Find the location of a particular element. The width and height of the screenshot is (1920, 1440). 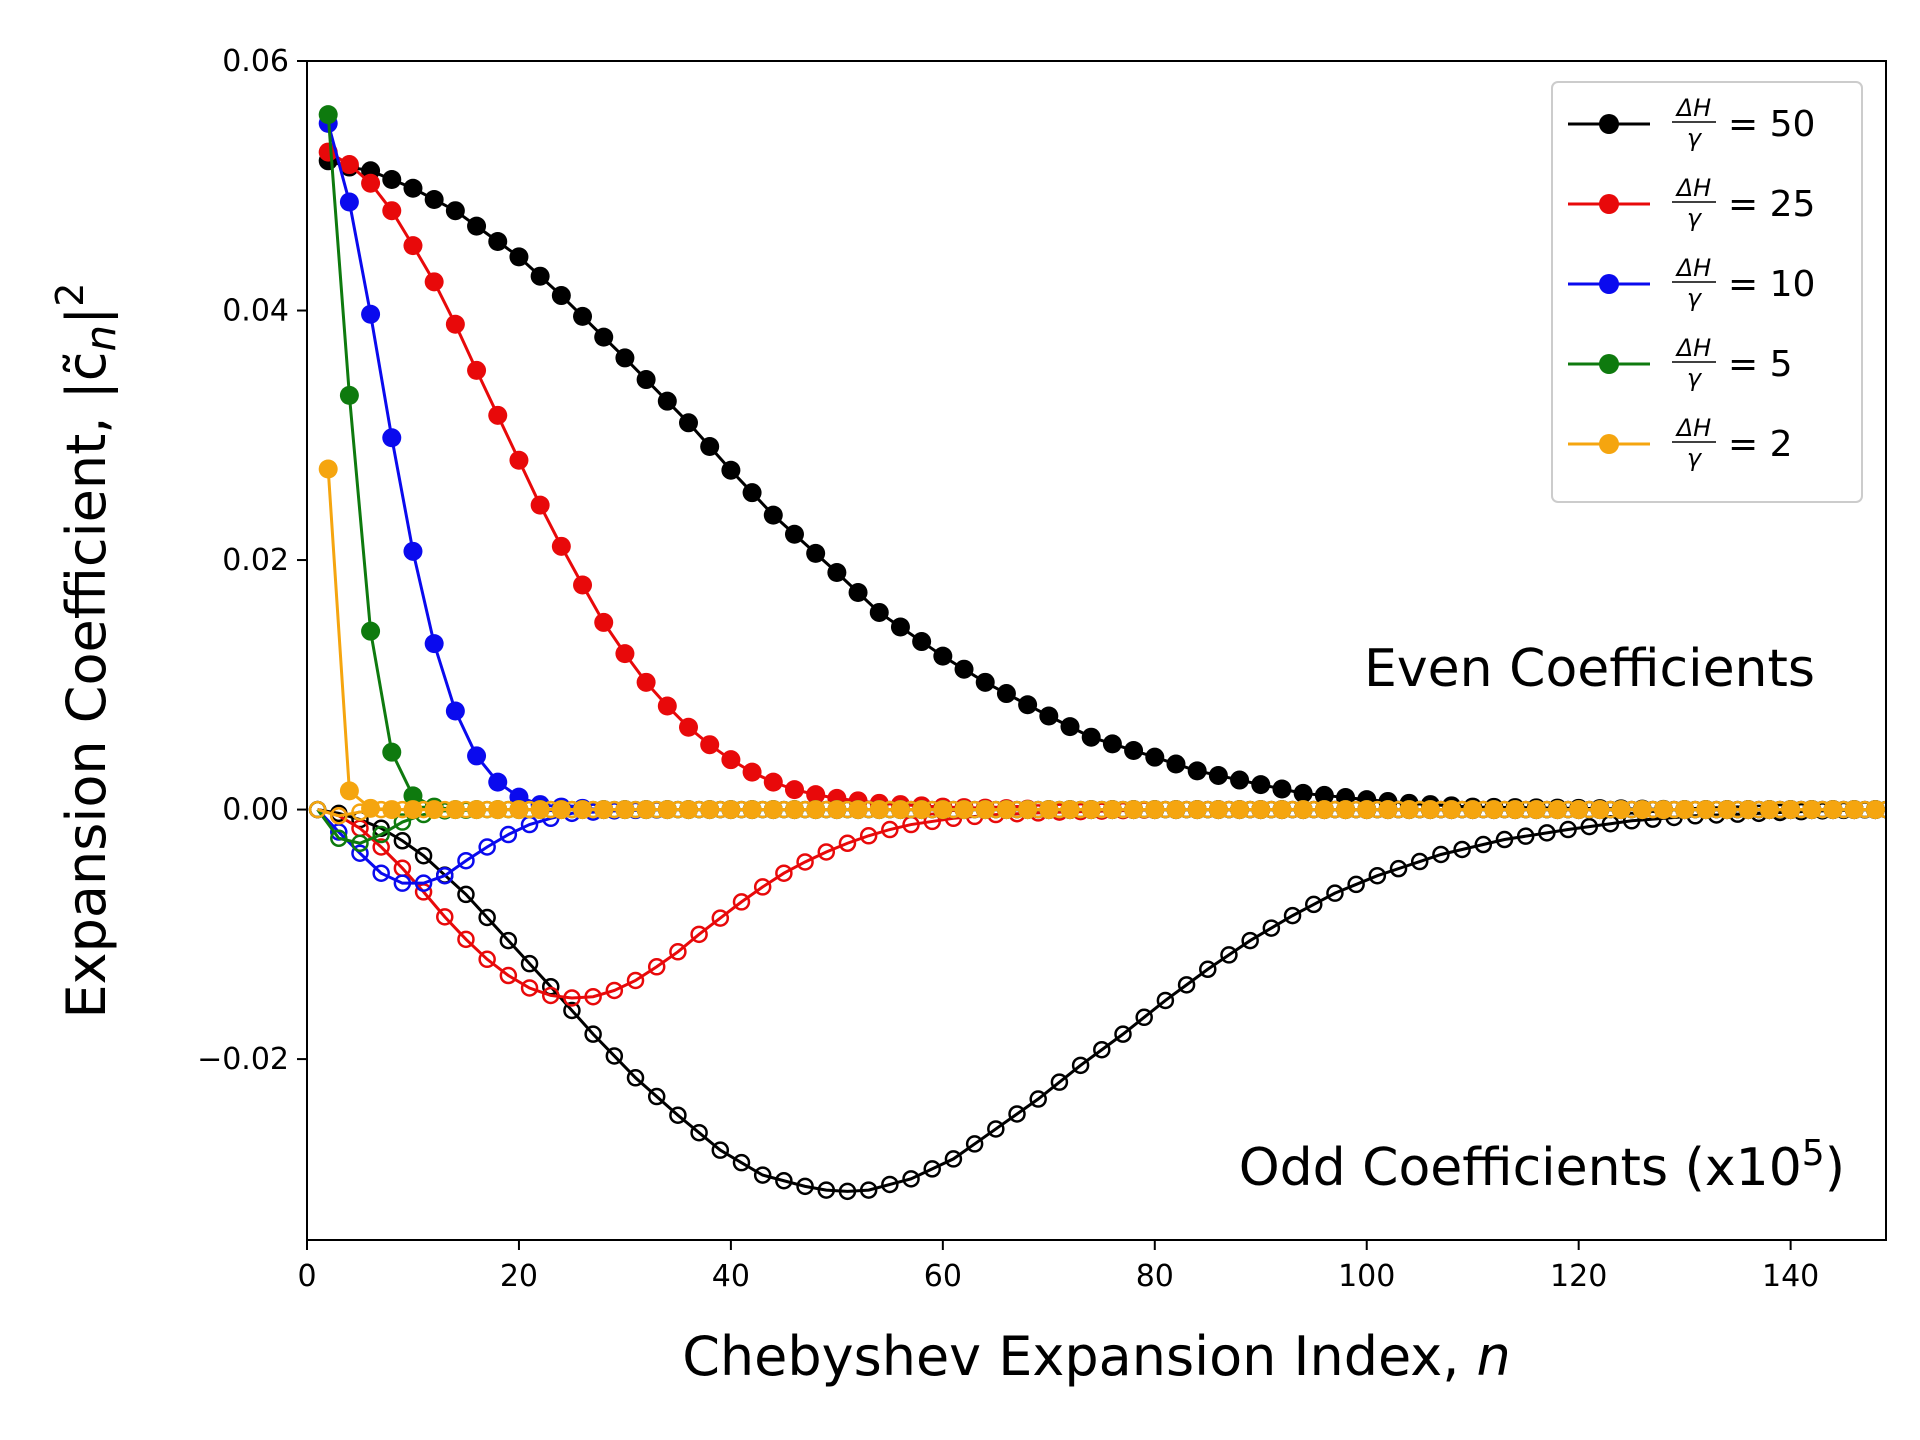

x-axis-title-variable: n is located at coordinates (1494, 1356).